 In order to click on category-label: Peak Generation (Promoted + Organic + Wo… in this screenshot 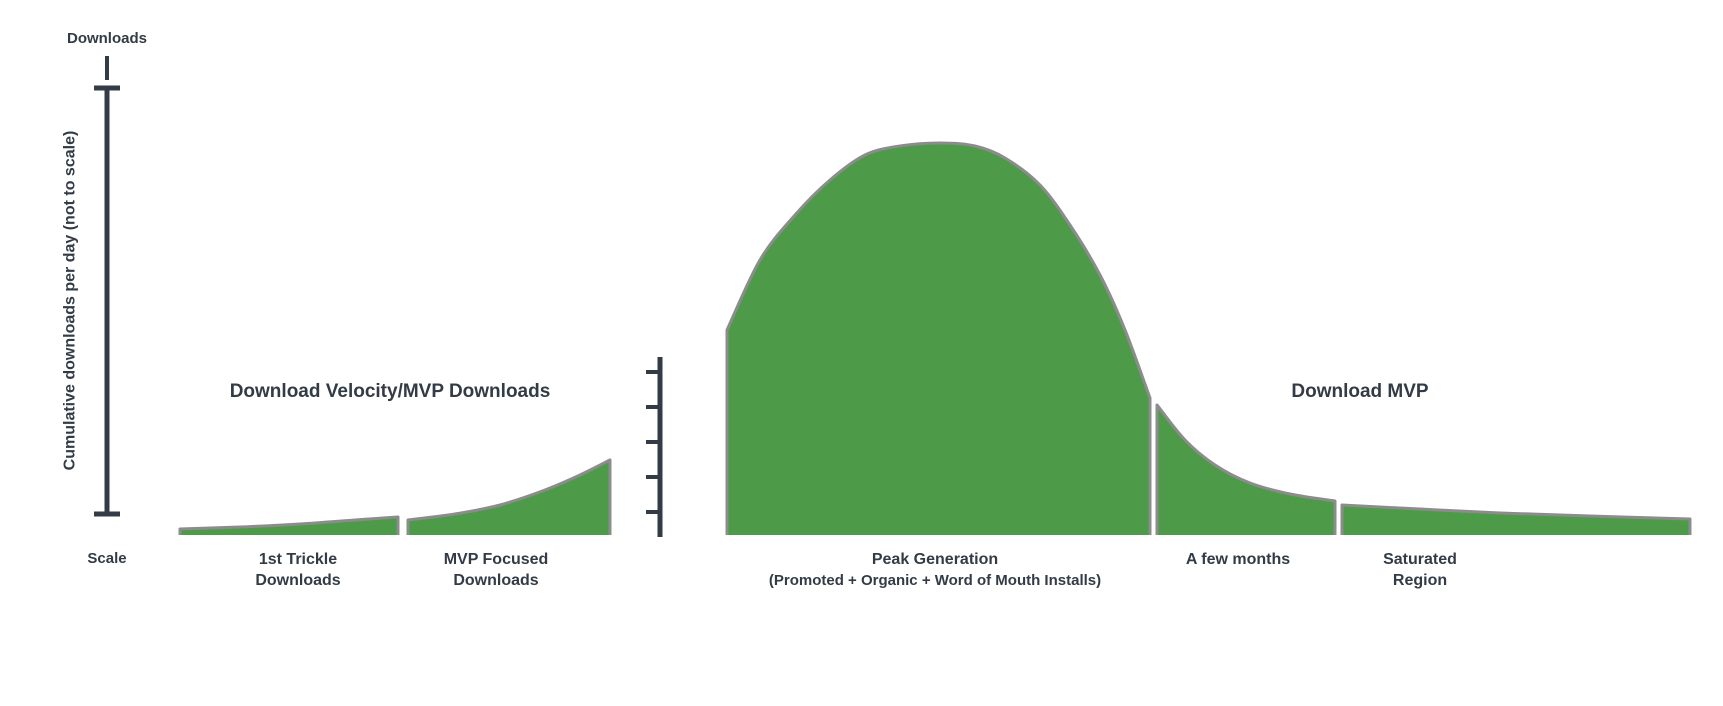, I will do `click(935, 570)`.